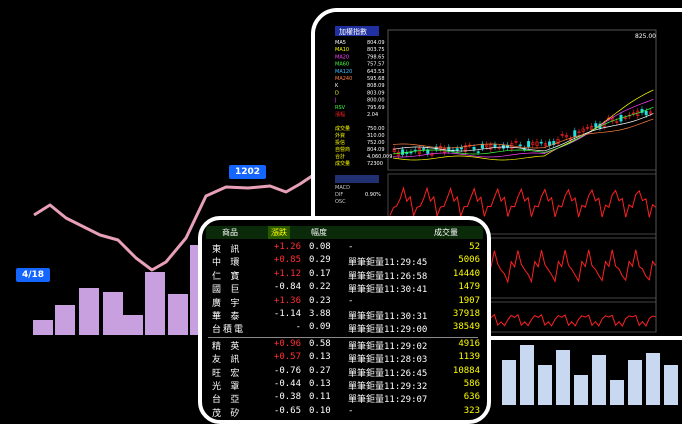  What do you see at coordinates (344, 329) in the screenshot?
I see `table-row: 台積電 -0.09 單筆鉅量11:29:00 38549` at bounding box center [344, 329].